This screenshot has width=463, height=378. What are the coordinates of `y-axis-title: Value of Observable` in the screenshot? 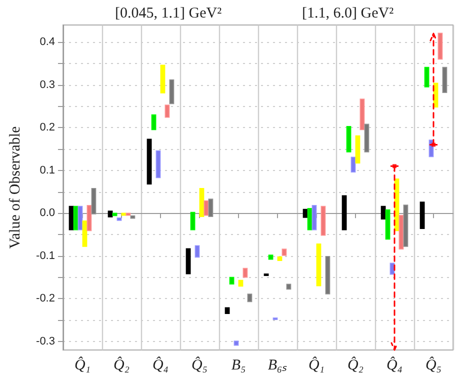 It's located at (16, 187).